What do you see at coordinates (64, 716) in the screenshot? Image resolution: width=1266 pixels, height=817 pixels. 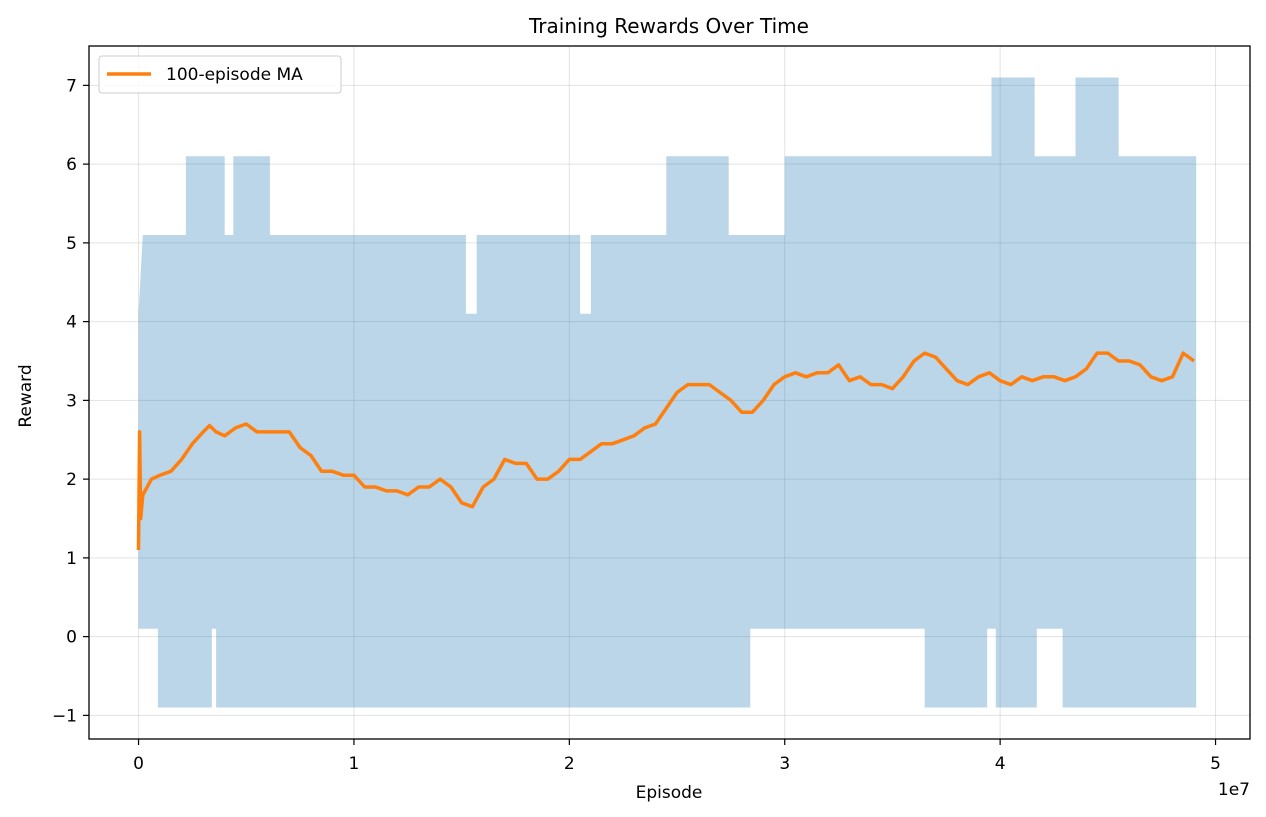 I see `y-tick-label: −1` at bounding box center [64, 716].